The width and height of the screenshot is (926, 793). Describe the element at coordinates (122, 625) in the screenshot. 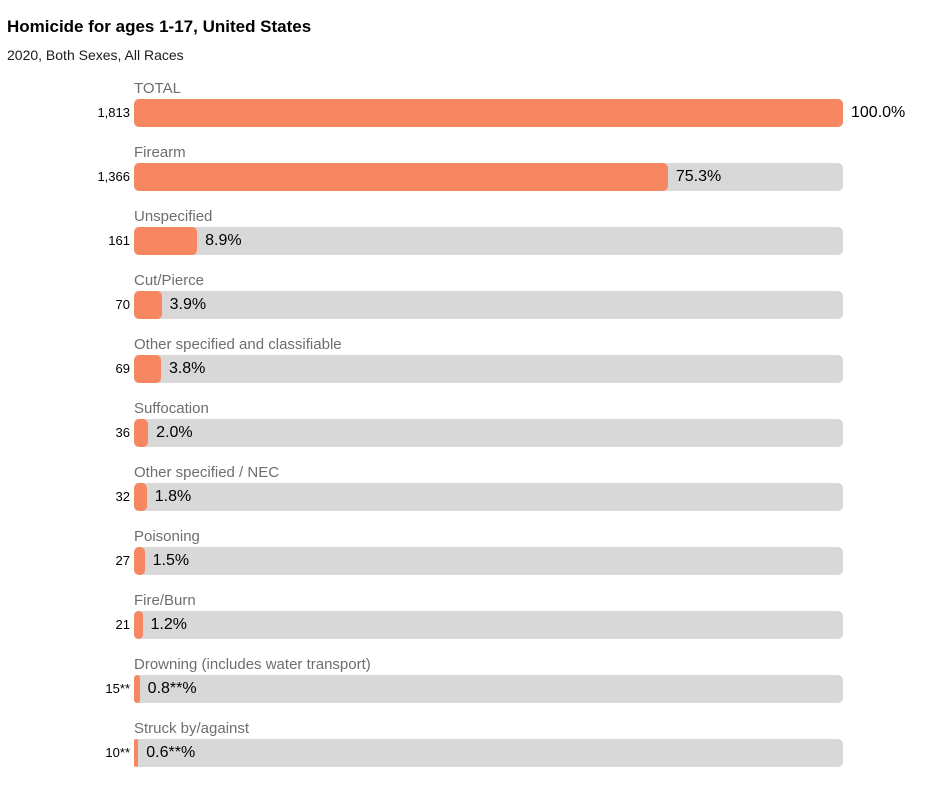

I see `bar-count-value: 21` at that location.